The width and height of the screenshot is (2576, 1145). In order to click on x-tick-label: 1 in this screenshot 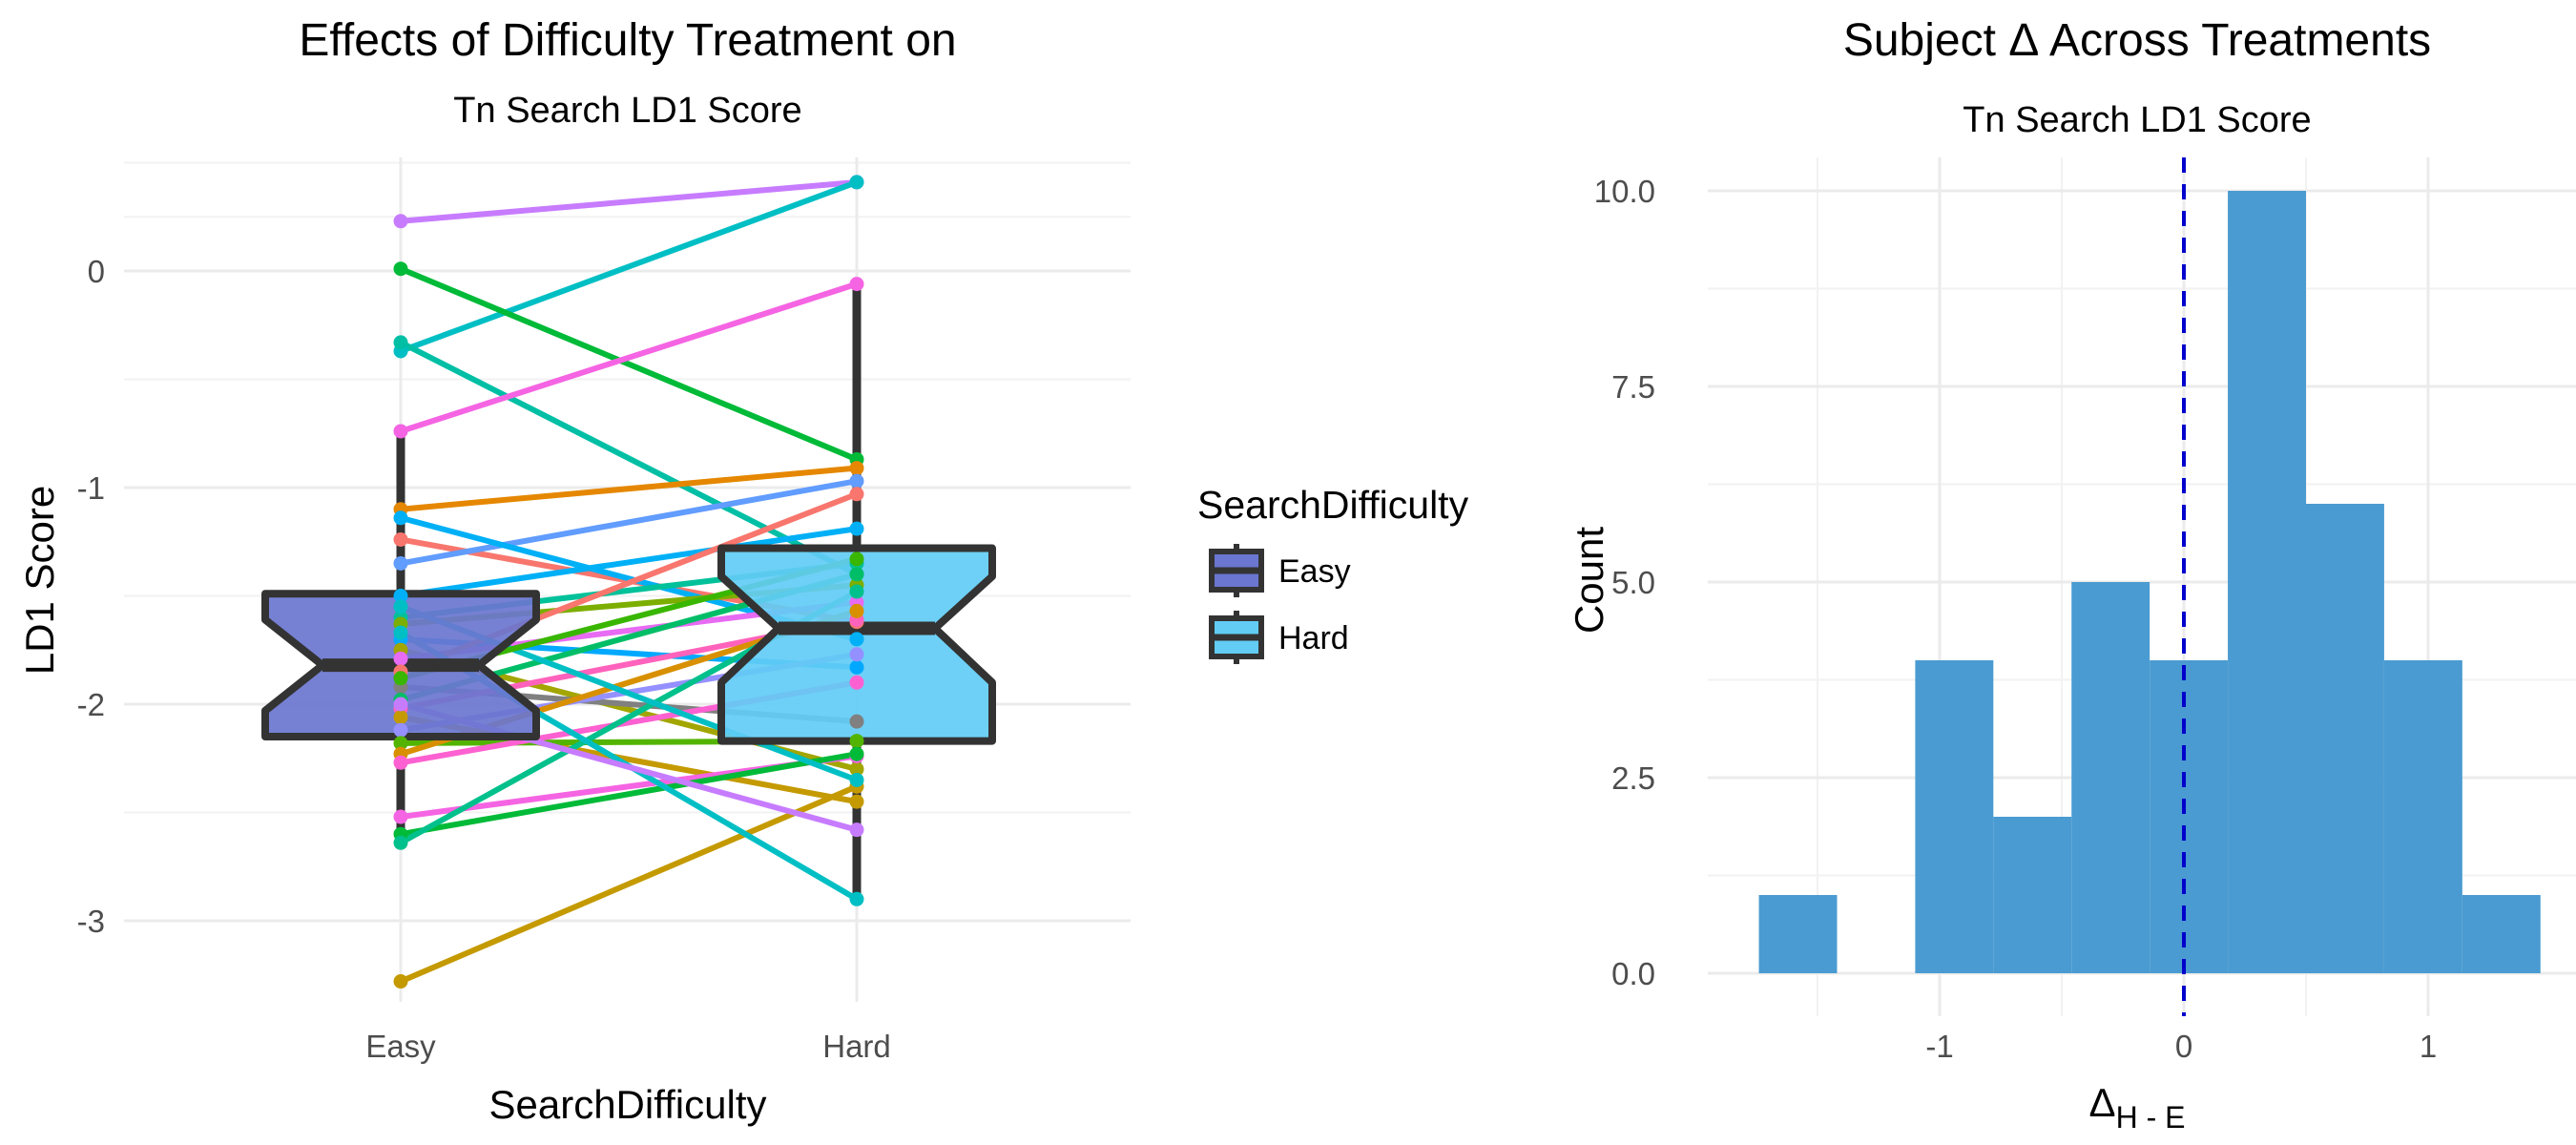, I will do `click(2428, 1047)`.